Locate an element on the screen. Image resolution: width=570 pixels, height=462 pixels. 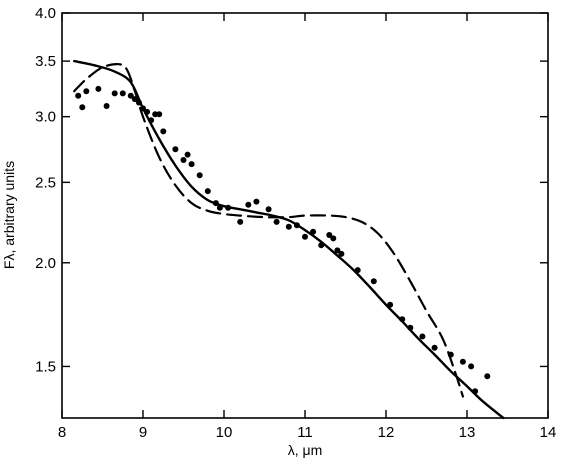
y-tick-label: 2.0 is located at coordinates (45, 263).